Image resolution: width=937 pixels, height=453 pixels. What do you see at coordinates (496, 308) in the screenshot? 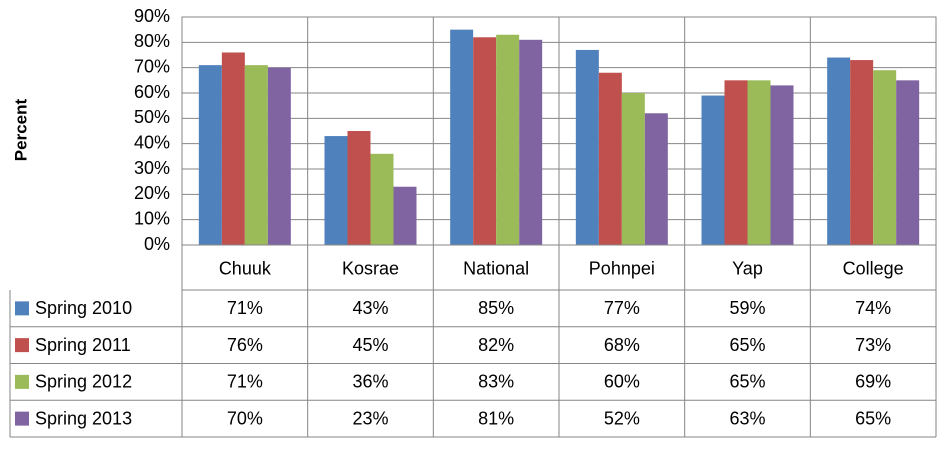
I see `table-cell: 85%` at bounding box center [496, 308].